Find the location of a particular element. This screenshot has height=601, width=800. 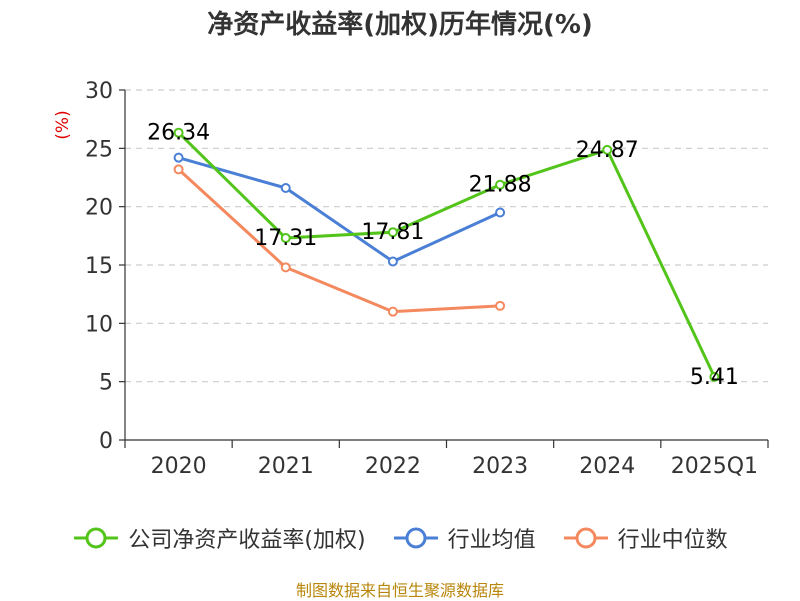

y-tick-label: 30 is located at coordinates (99, 91).